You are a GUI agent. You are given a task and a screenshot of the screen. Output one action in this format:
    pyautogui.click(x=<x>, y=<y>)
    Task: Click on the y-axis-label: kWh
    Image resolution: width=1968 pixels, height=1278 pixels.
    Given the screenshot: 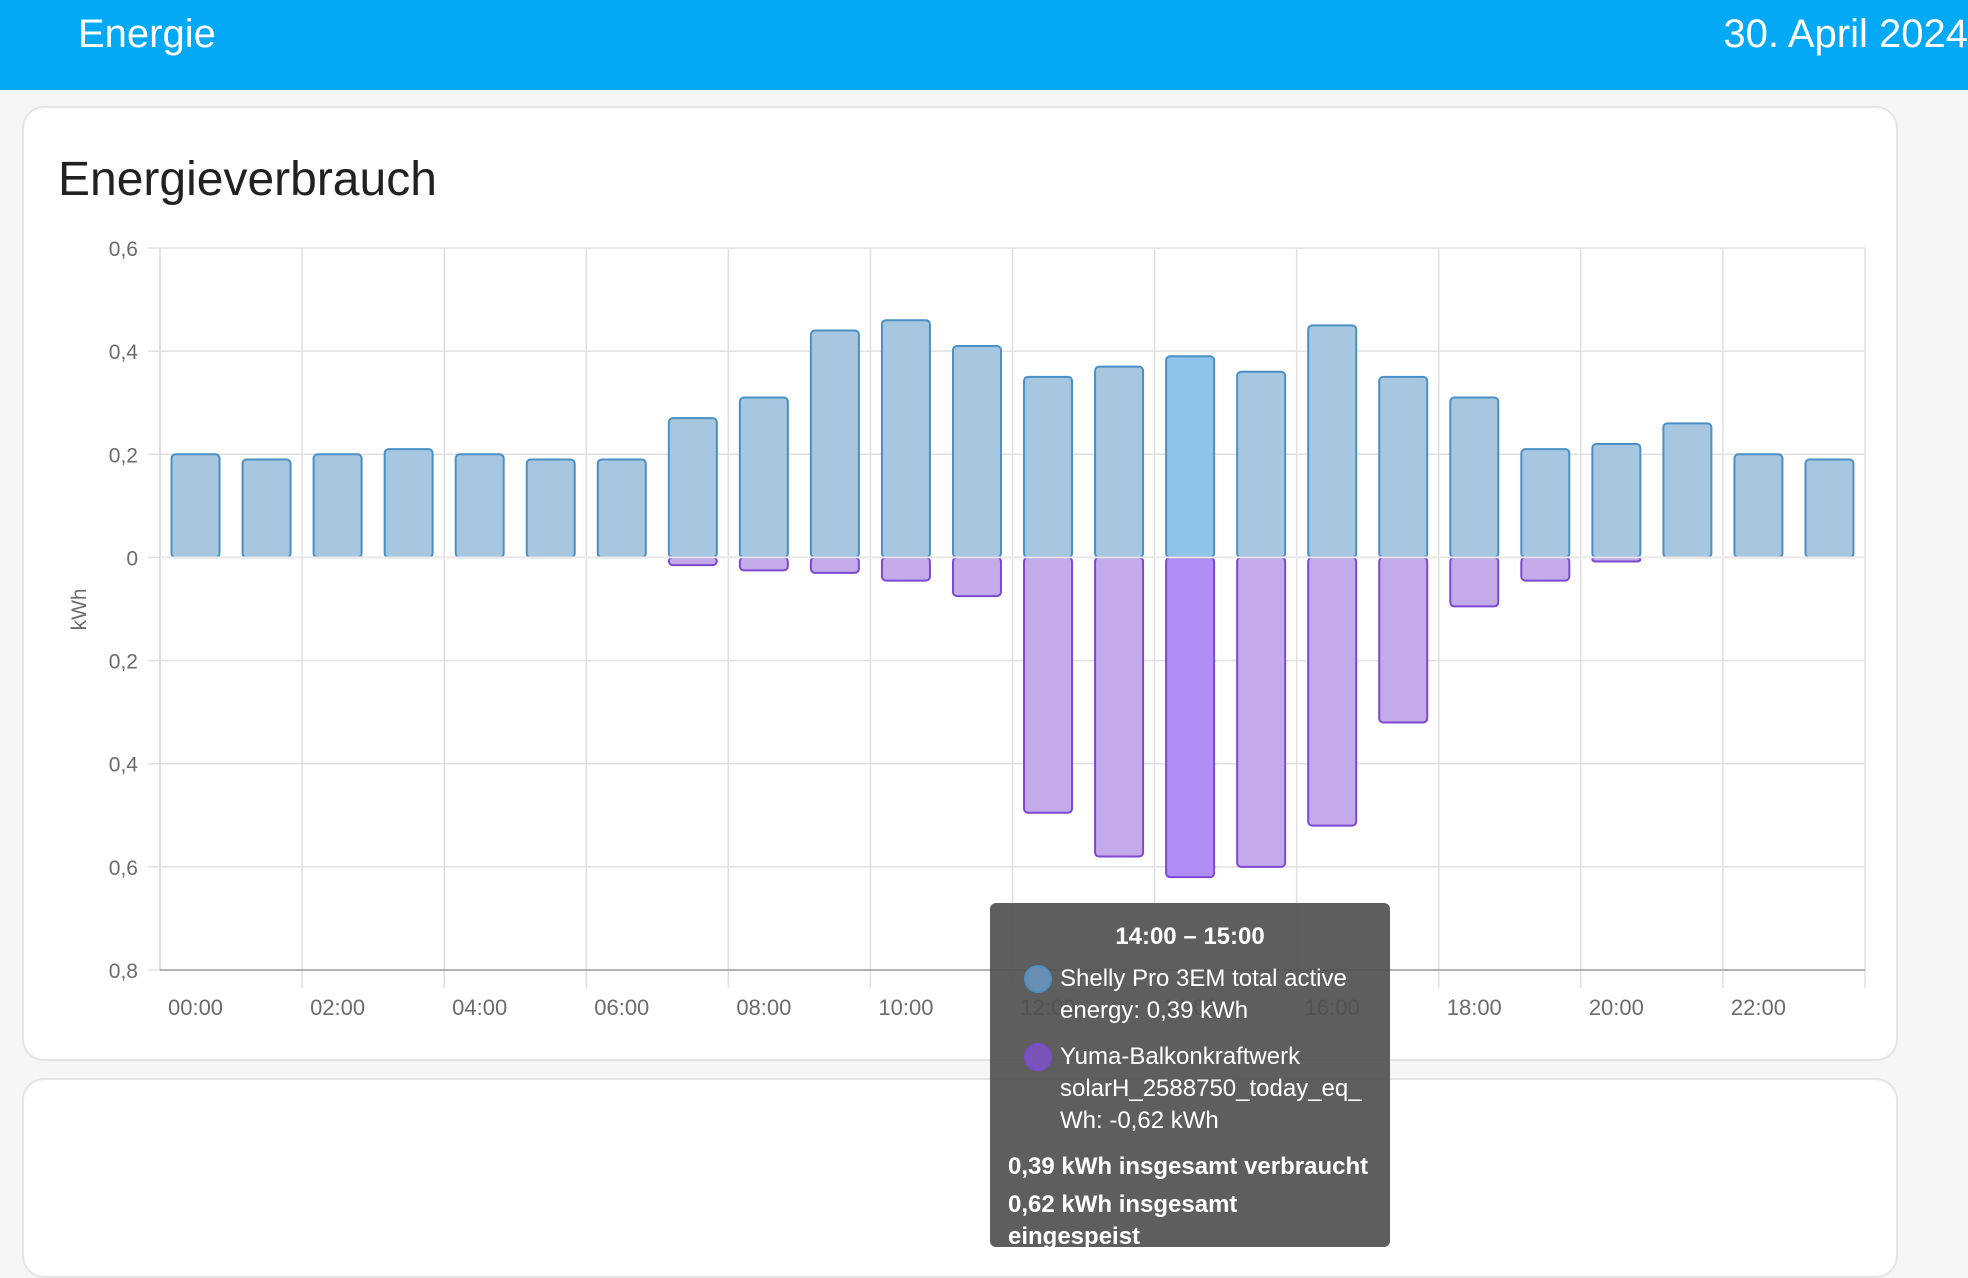 What is the action you would take?
    pyautogui.click(x=79, y=609)
    